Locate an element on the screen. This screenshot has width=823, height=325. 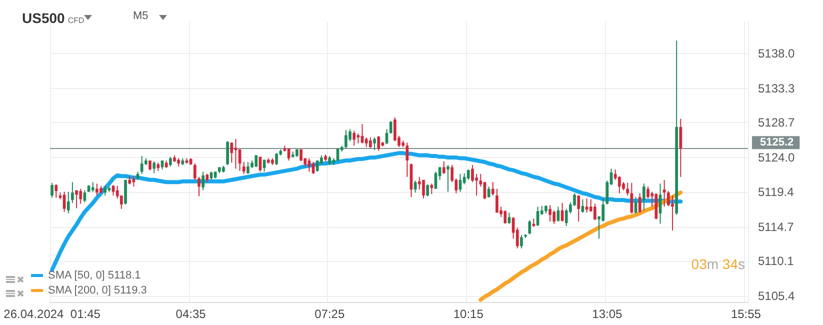
y-tick-label: 5128.7 is located at coordinates (777, 123).